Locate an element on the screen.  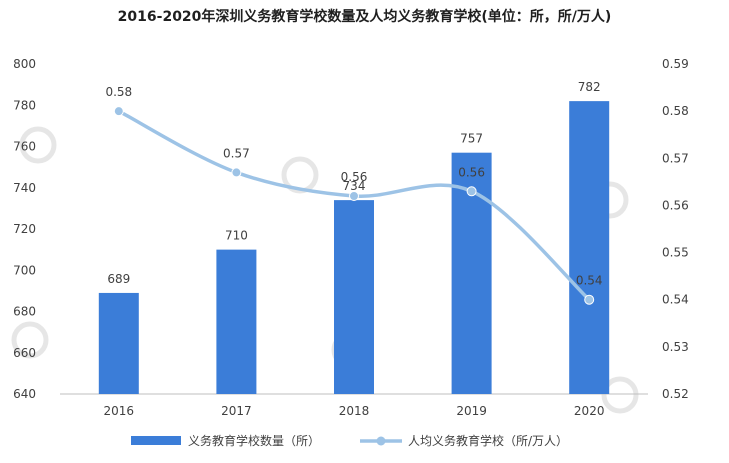
y-left-tick-label: 800 is located at coordinates (24, 64).